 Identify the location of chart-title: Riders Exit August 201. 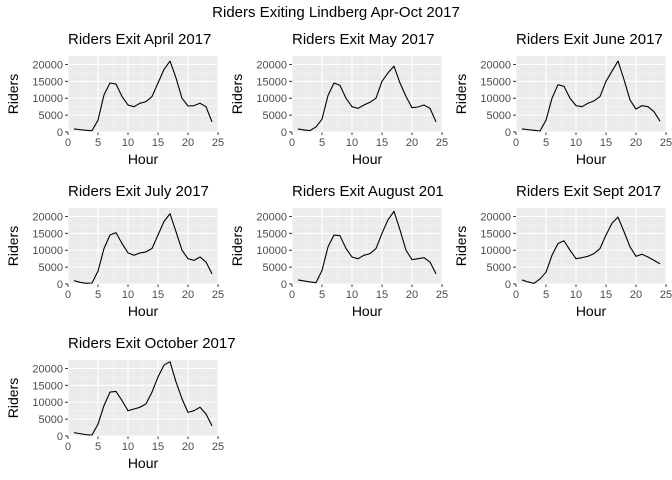
(368, 191).